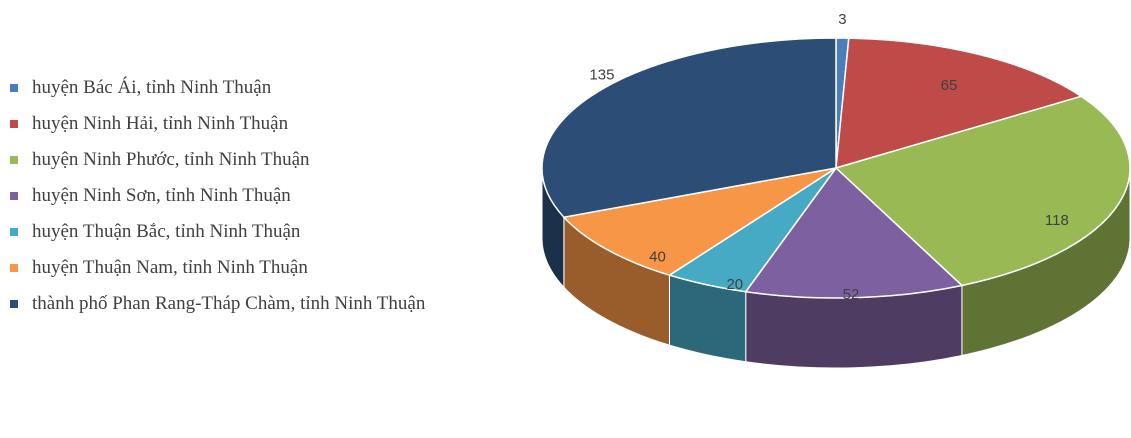  I want to click on legend-item: huyện Thuận Nam, tỉnh Ninh Thuận, so click(270, 268).